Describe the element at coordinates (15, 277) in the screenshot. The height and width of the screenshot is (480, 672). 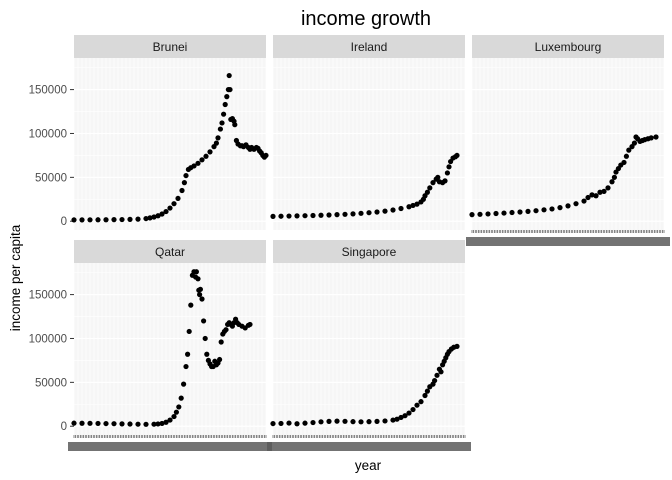
I see `y-axis-title: income per capita` at that location.